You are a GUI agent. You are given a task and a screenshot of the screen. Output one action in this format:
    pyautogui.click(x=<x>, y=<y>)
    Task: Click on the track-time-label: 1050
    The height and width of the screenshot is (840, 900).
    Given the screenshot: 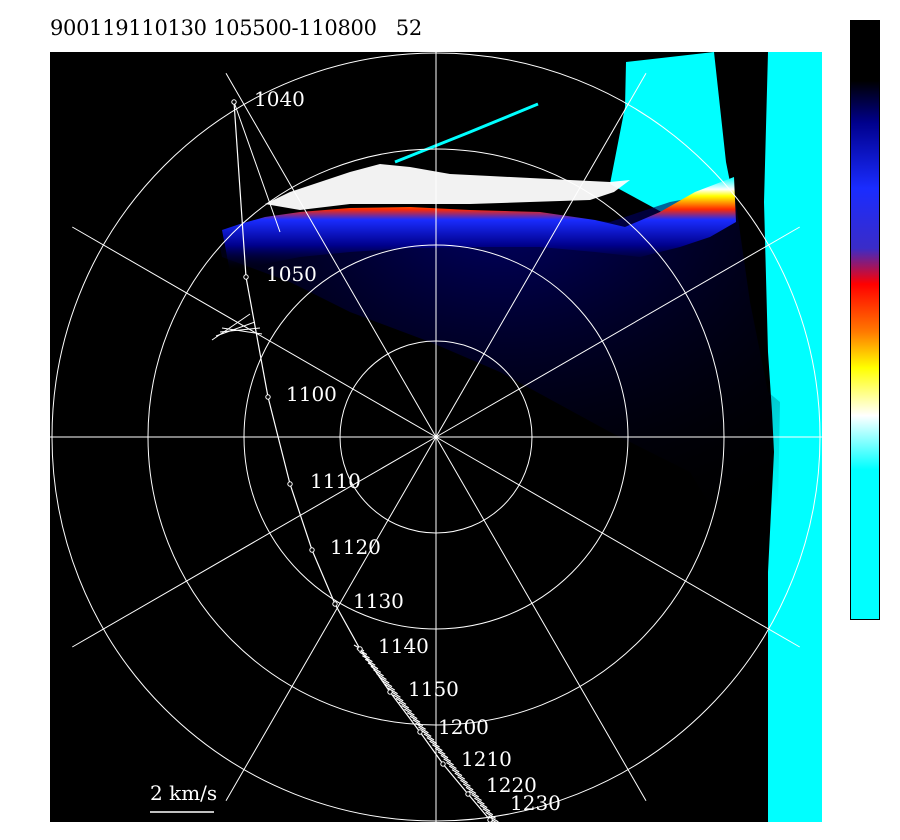 What is the action you would take?
    pyautogui.click(x=291, y=274)
    